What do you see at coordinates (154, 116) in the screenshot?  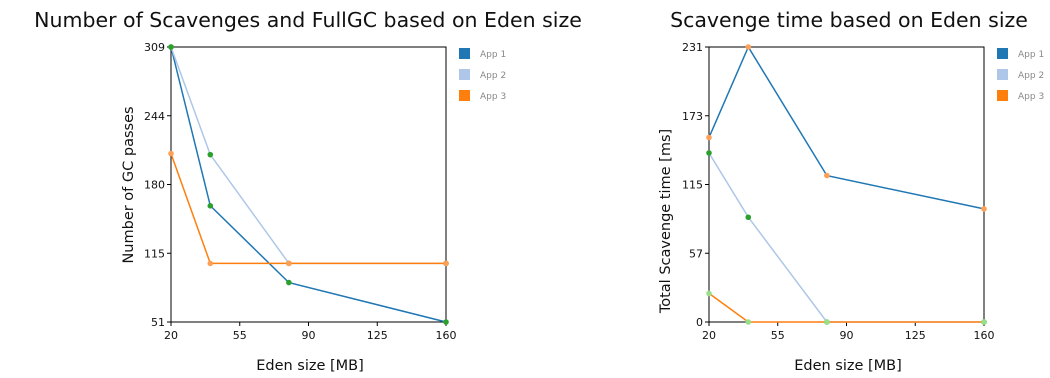 I see `y-tick-label: 244` at bounding box center [154, 116].